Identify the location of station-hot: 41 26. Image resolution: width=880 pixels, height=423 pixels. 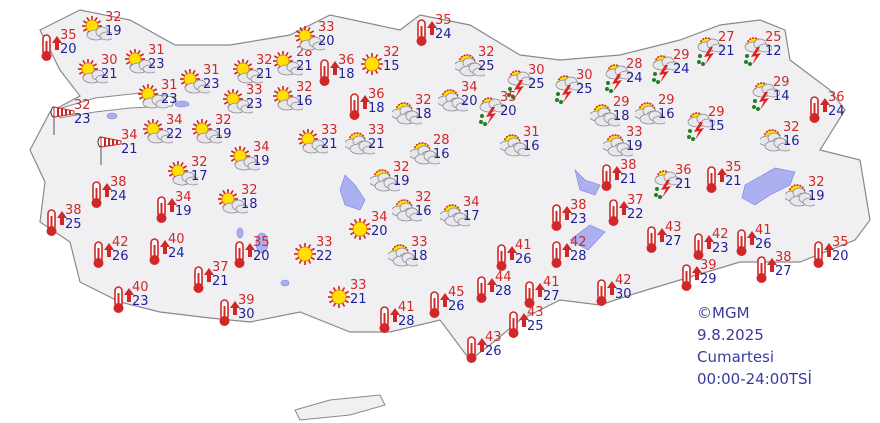
(765, 243).